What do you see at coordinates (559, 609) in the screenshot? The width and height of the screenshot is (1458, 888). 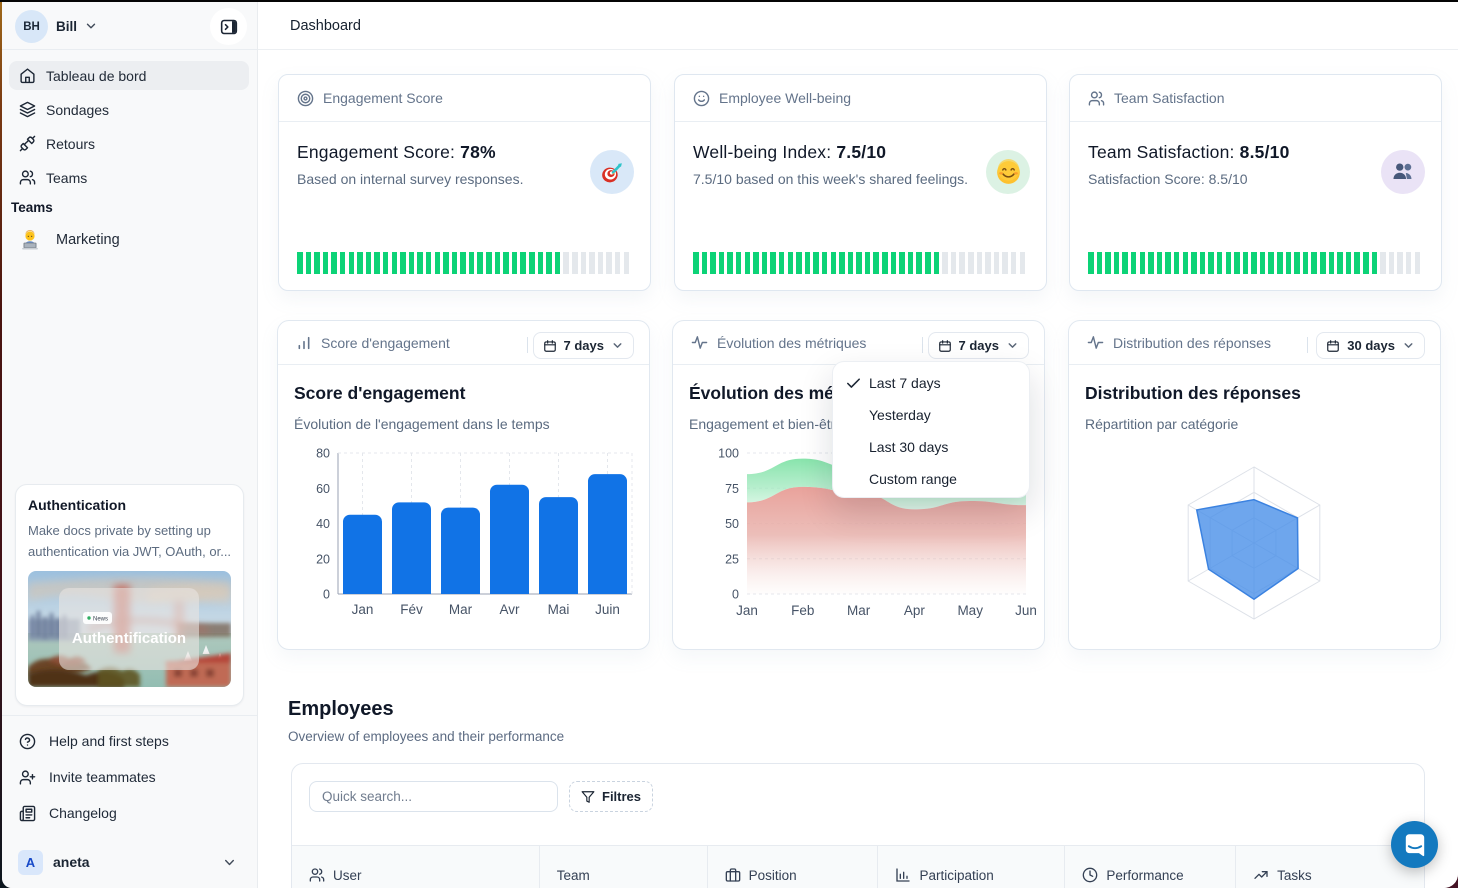 I see `svg-text: Mai` at bounding box center [559, 609].